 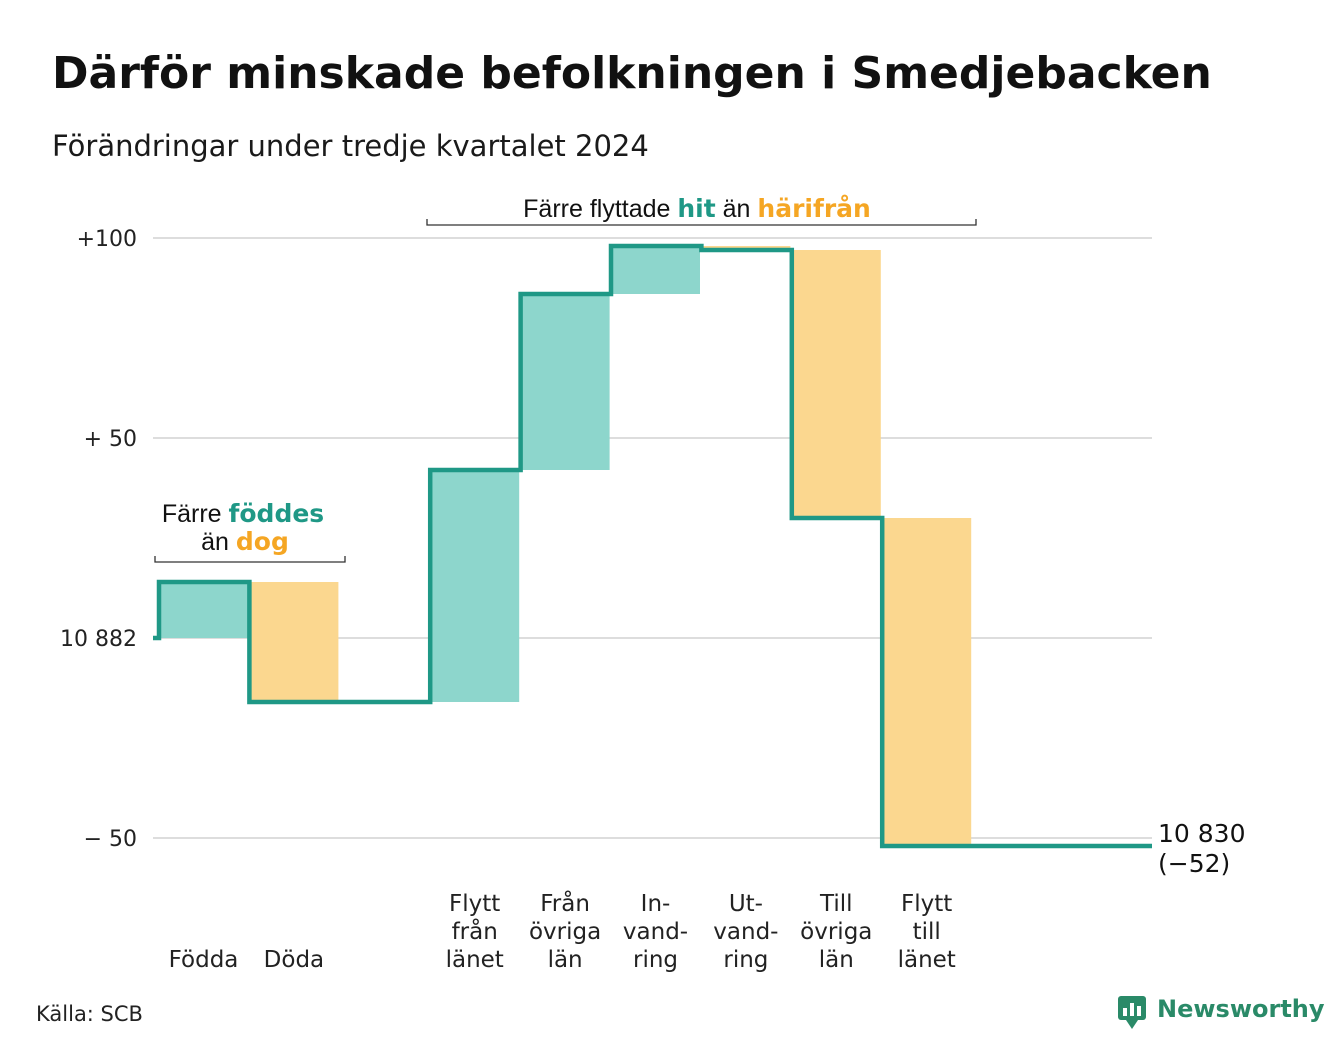 What do you see at coordinates (250, 559) in the screenshot?
I see `births-bracket` at bounding box center [250, 559].